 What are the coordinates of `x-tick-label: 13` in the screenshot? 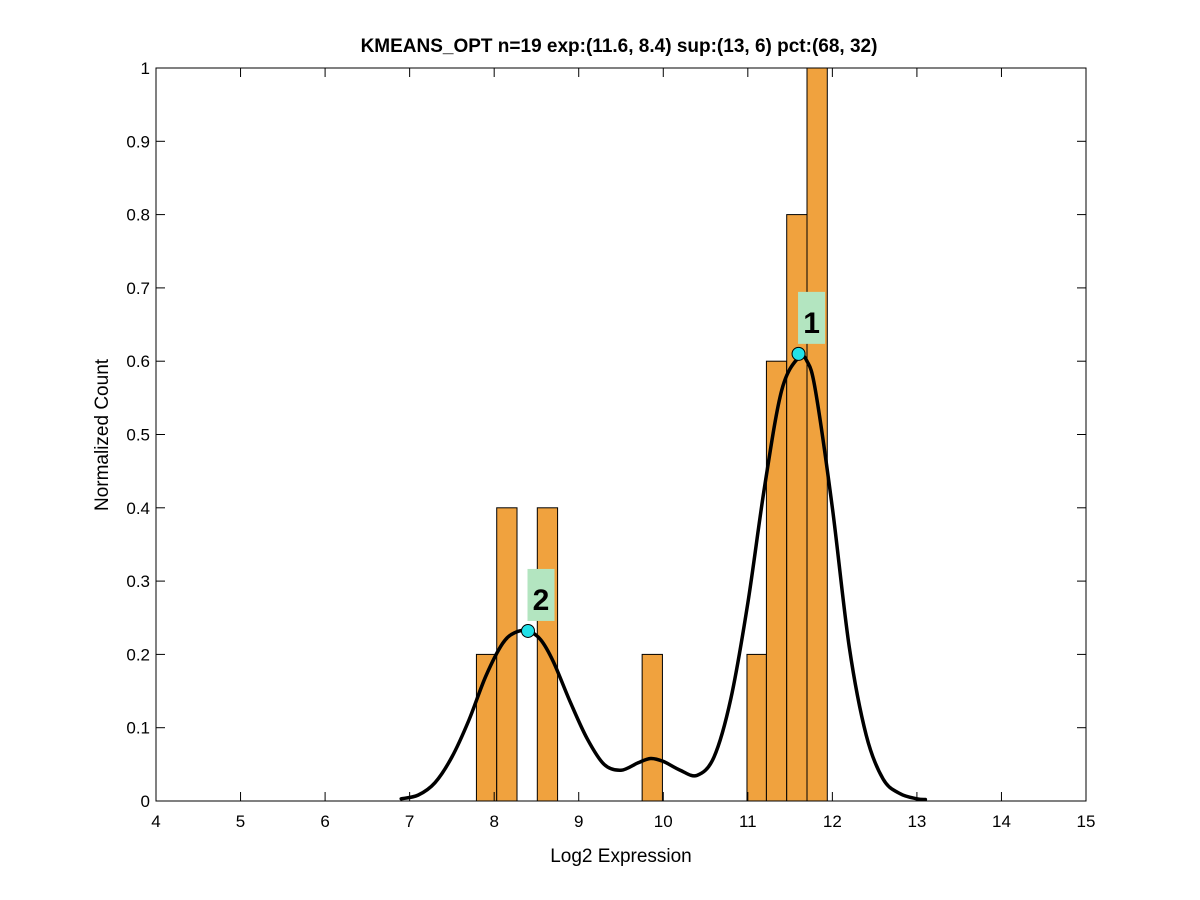 It's located at (916, 821).